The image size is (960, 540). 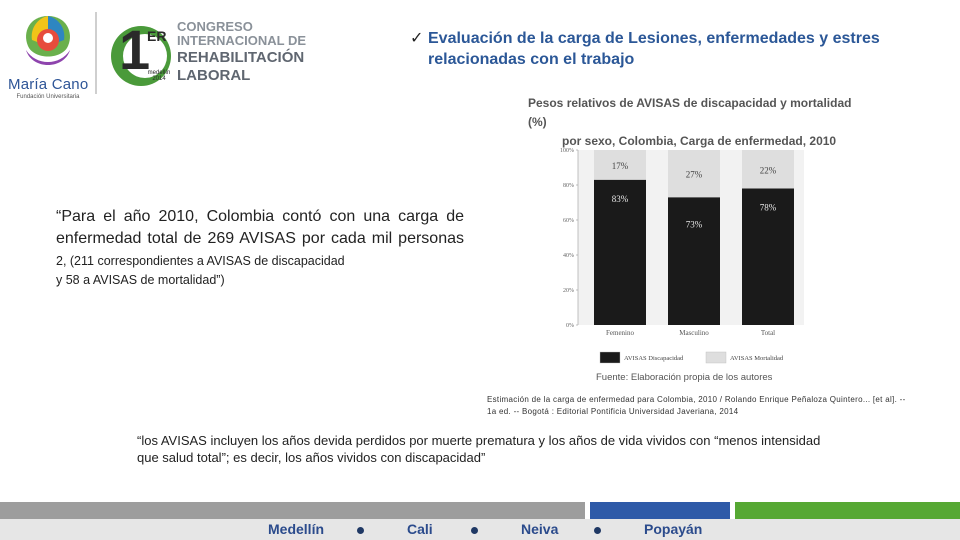 What do you see at coordinates (296, 529) in the screenshot?
I see `city-medellin: Medellín` at bounding box center [296, 529].